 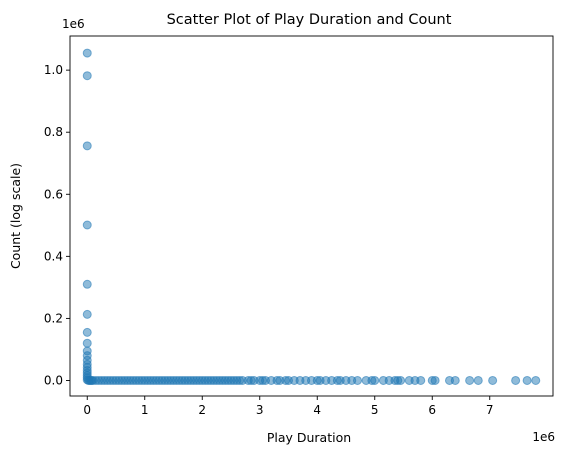 What do you see at coordinates (260, 410) in the screenshot?
I see `x-tick-label: 3` at bounding box center [260, 410].